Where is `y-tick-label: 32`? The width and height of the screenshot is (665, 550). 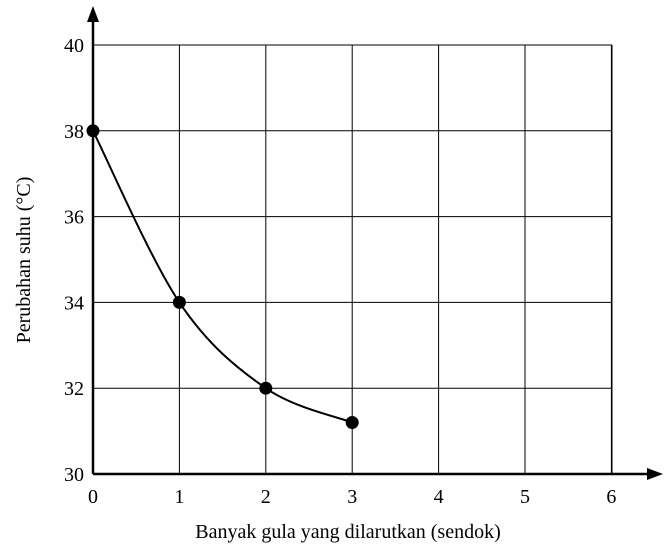
y-tick-label: 32 is located at coordinates (74, 389).